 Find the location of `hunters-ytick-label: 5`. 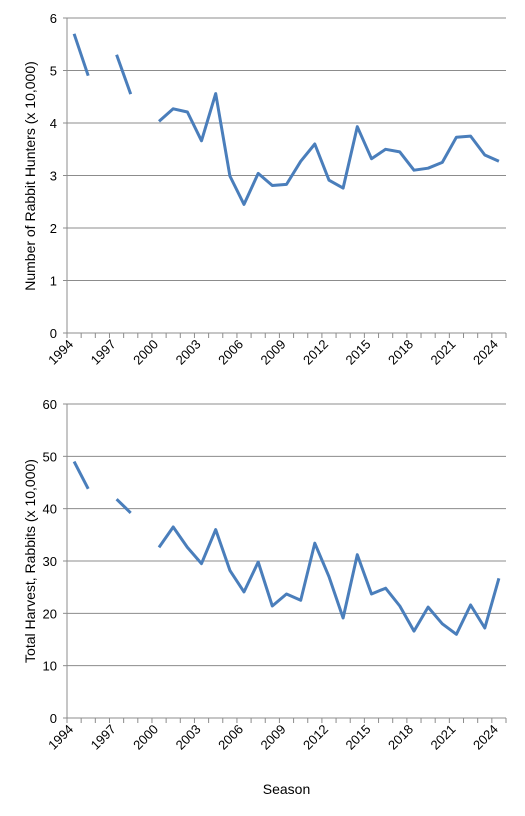

hunters-ytick-label: 5 is located at coordinates (53, 71).